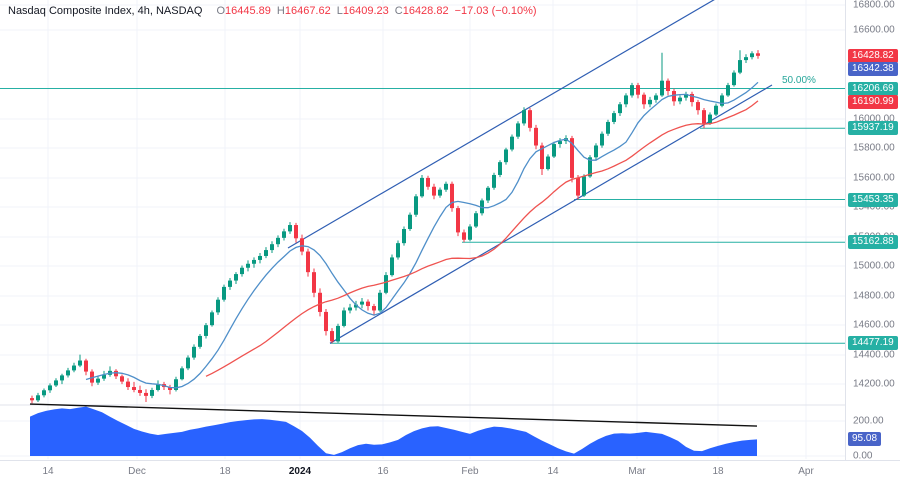 Image resolution: width=900 pixels, height=483 pixels. I want to click on symbol-title: Nasdaq Composite Index, 4h, NASDAQ, so click(105, 11).